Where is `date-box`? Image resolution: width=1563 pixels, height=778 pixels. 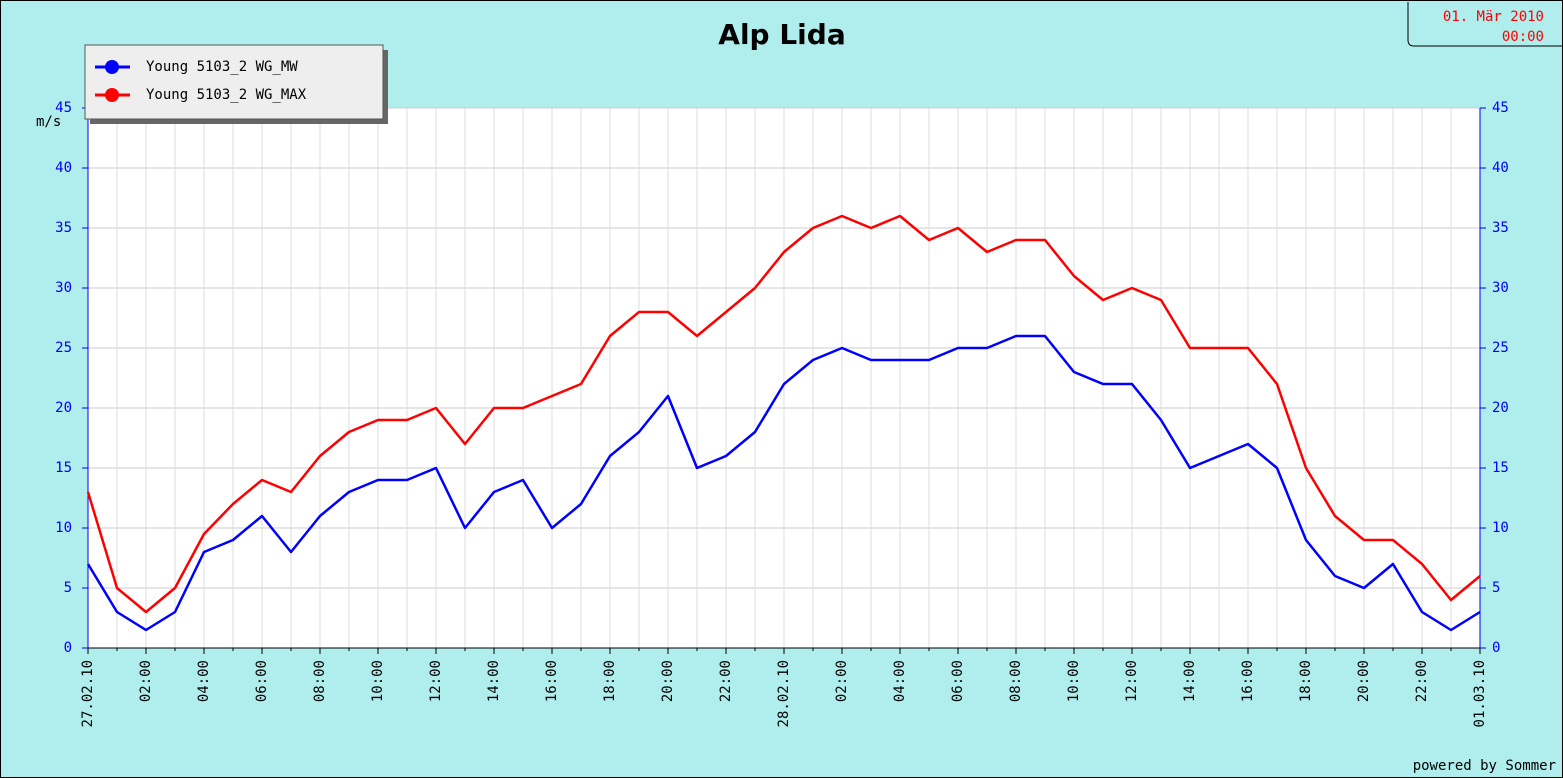
date-box is located at coordinates (1485, 24).